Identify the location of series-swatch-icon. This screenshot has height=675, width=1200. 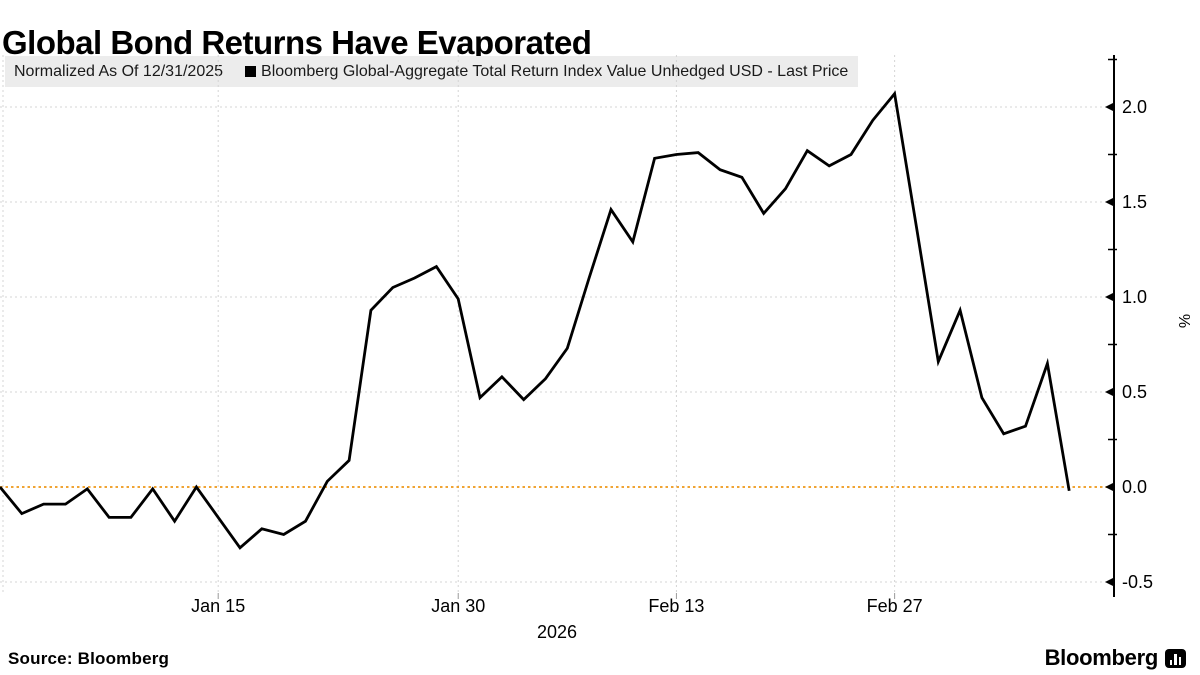
(251, 71).